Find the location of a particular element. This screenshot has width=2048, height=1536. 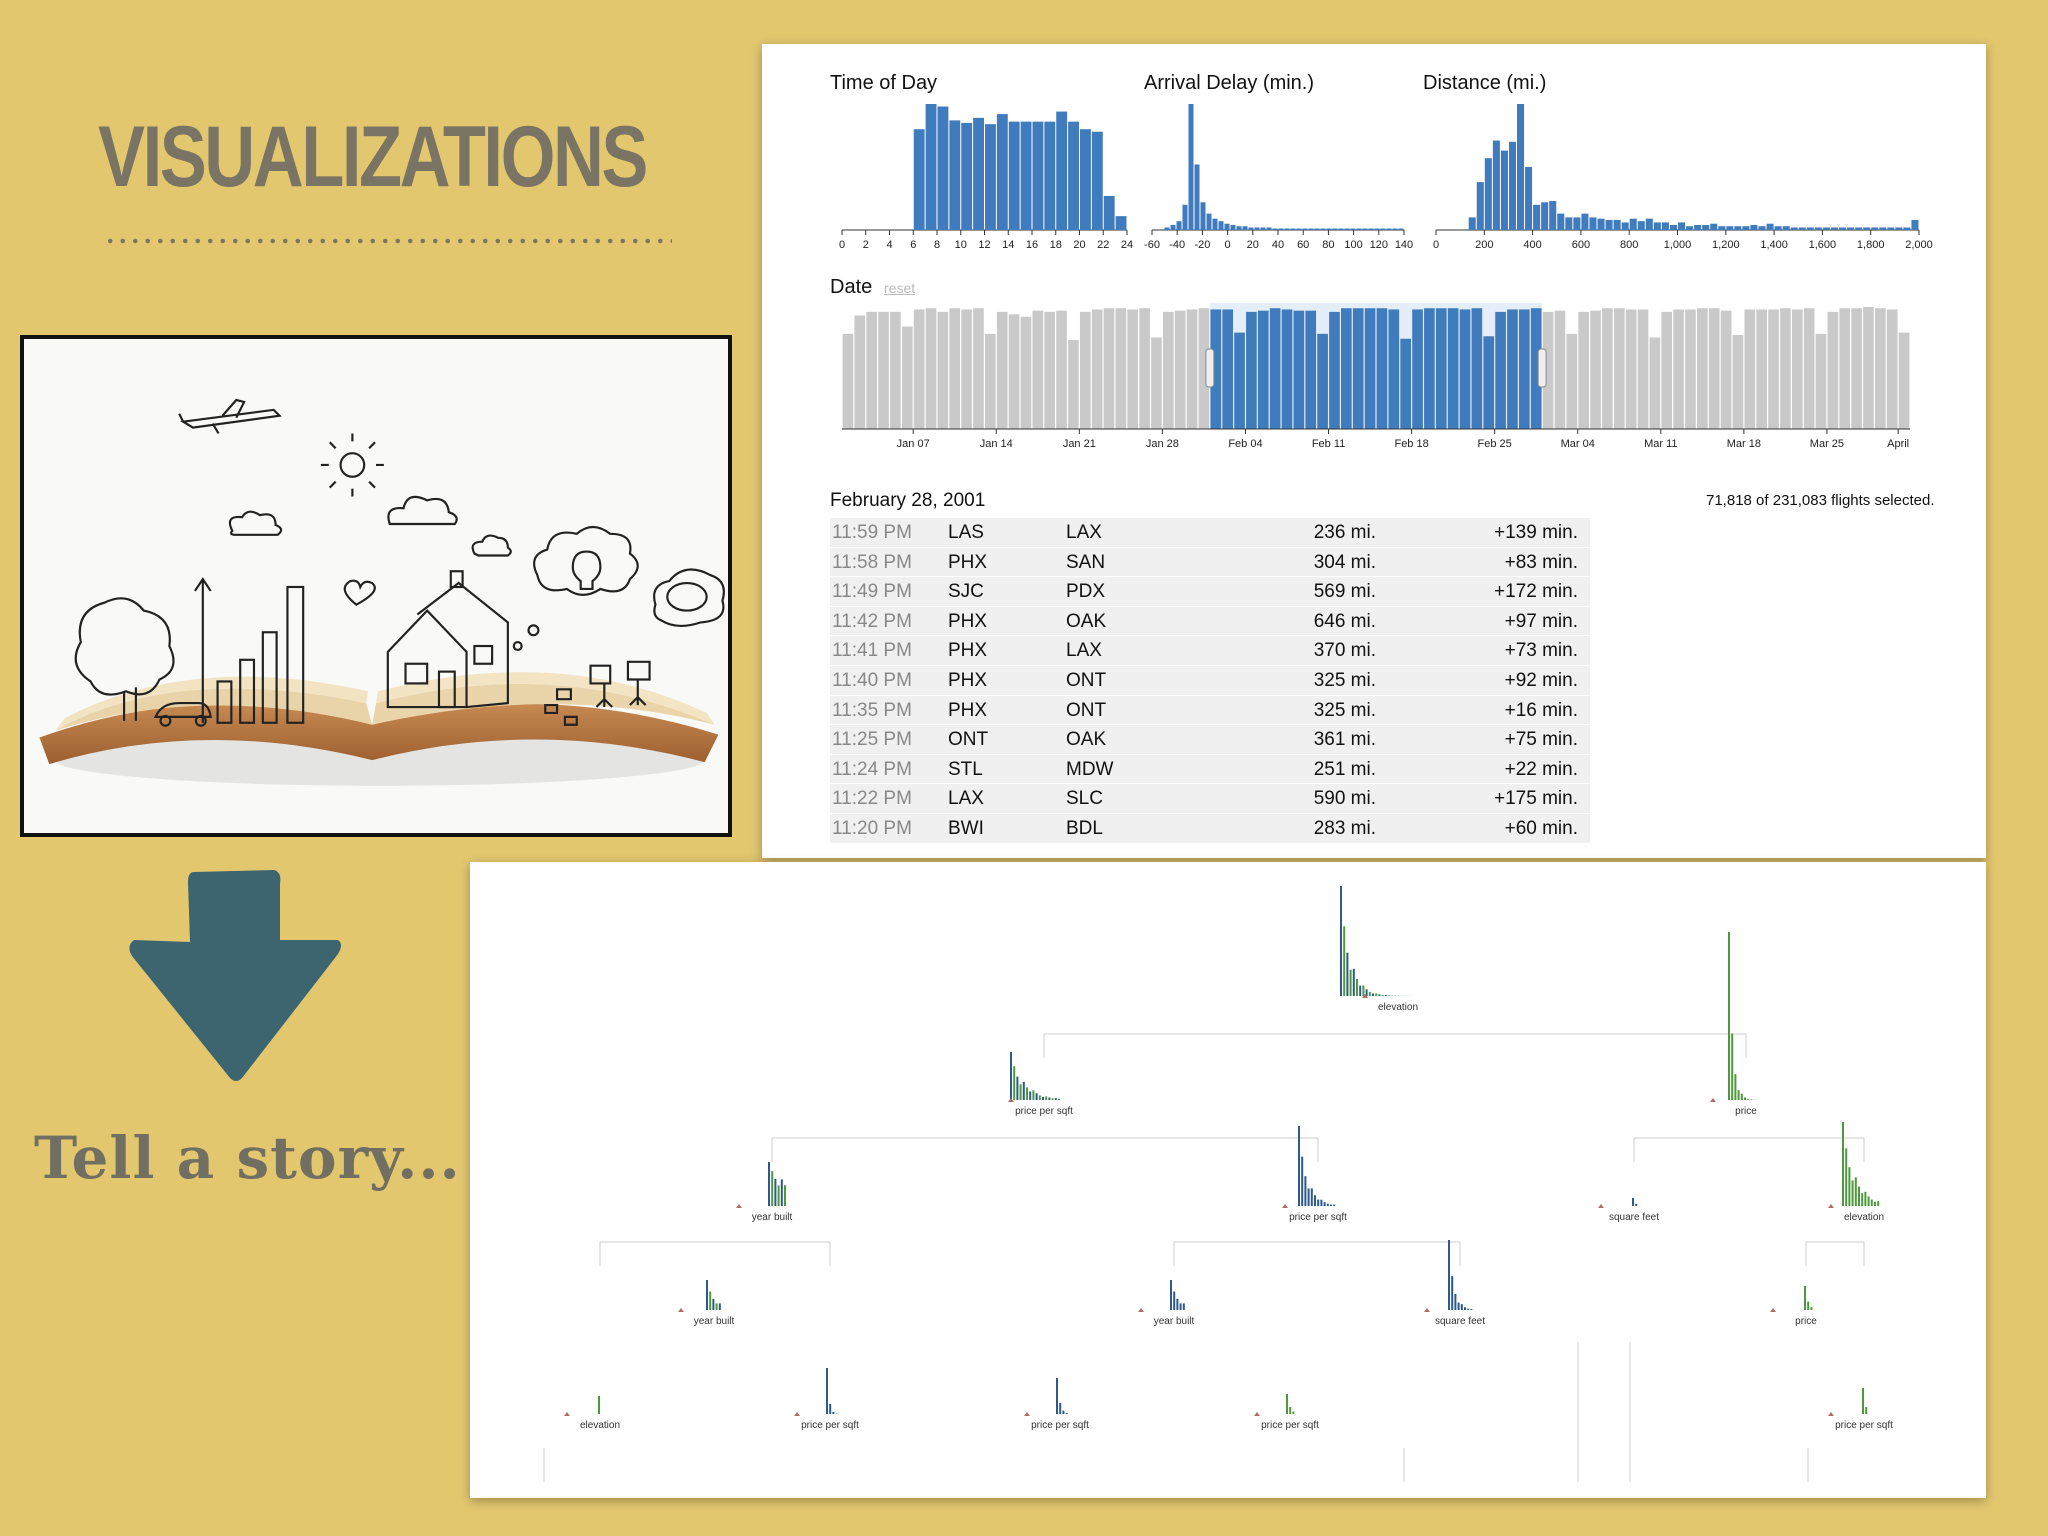

date-tick-label: Mar 04 is located at coordinates (1578, 444).